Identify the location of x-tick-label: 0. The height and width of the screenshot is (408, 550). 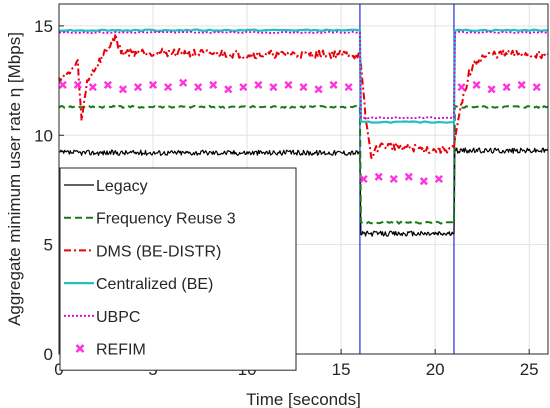
(58, 369).